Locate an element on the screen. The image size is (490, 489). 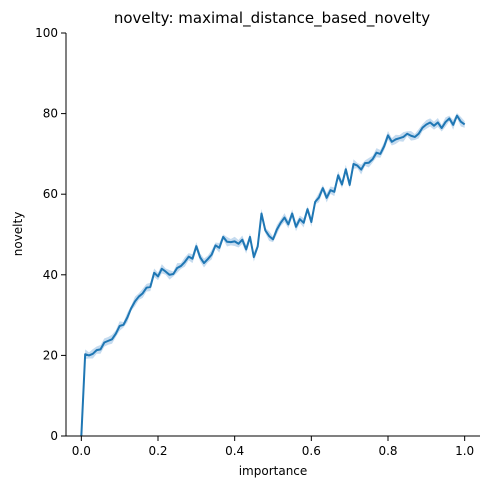
x-axis-ticks: 0.0 0.2 0.4 0.6 0.8 1.0 is located at coordinates (273, 447).